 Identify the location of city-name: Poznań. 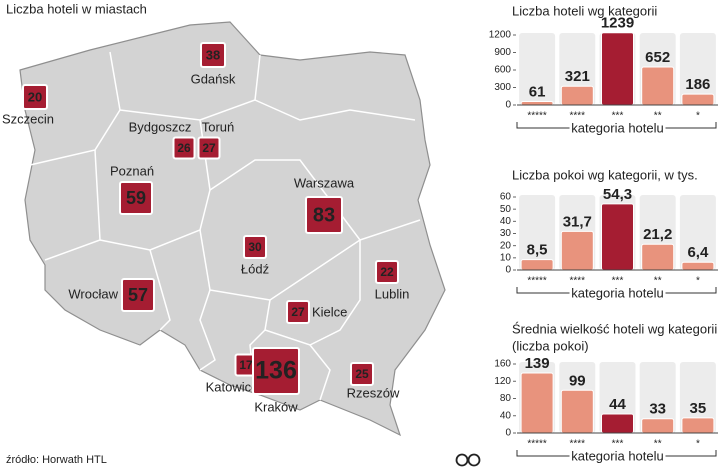
(132, 170).